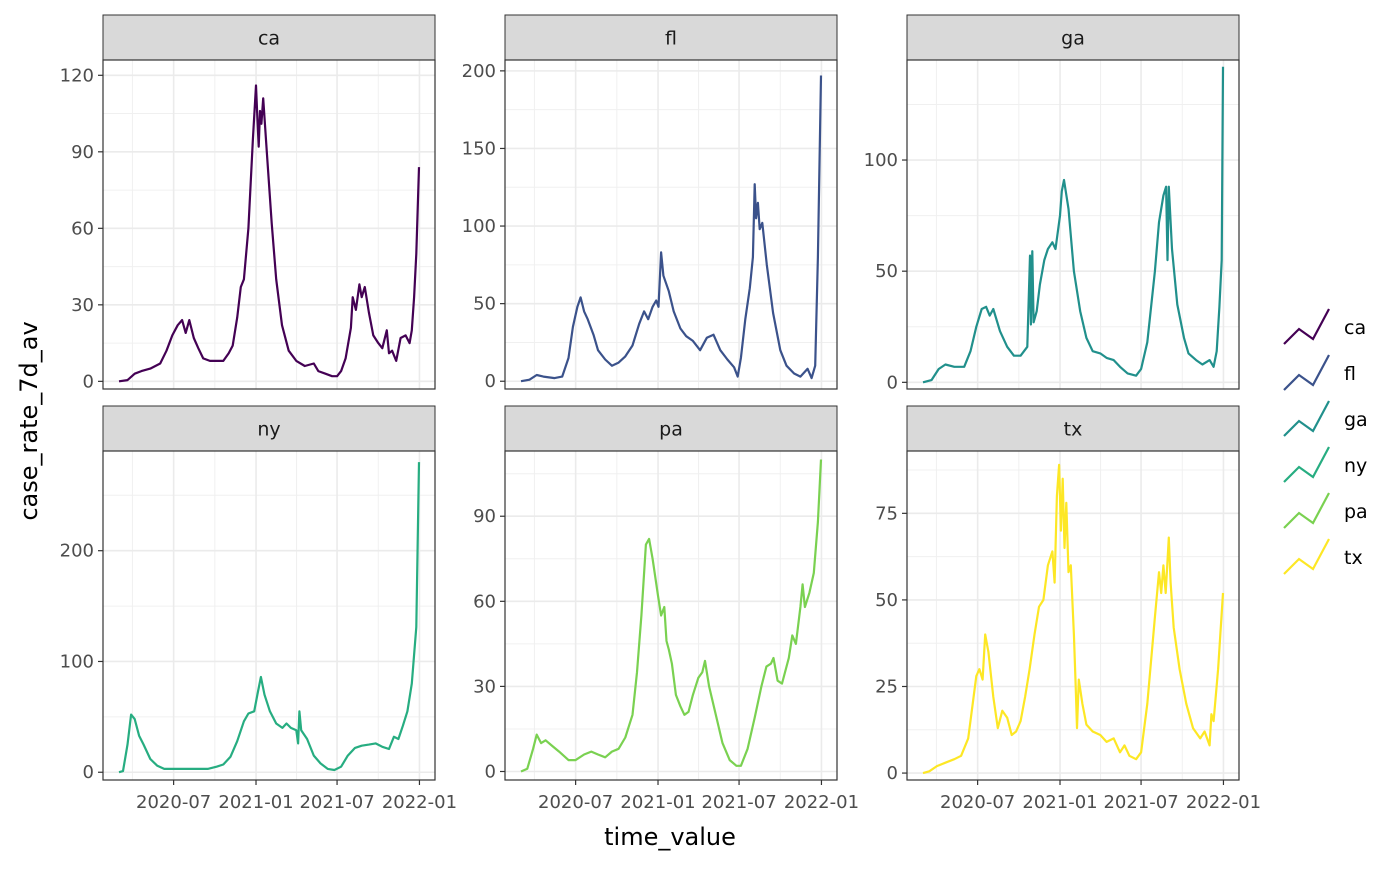  Describe the element at coordinates (670, 837) in the screenshot. I see `x-axis-title: time_value` at that location.